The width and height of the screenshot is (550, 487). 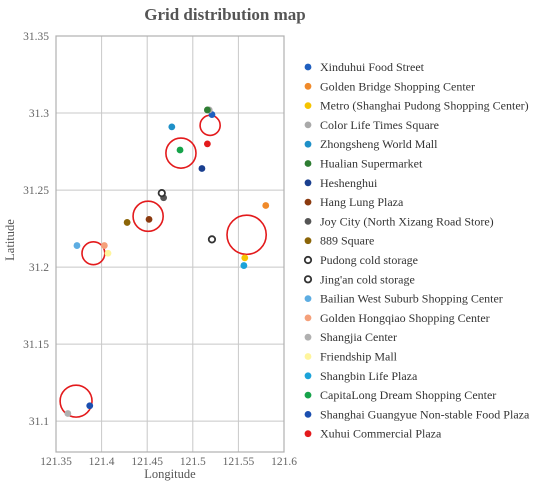 I want to click on y-axis-ticks: 31.1 31.15 31.2 31.25 31.3 31.35, so click(x=36, y=229).